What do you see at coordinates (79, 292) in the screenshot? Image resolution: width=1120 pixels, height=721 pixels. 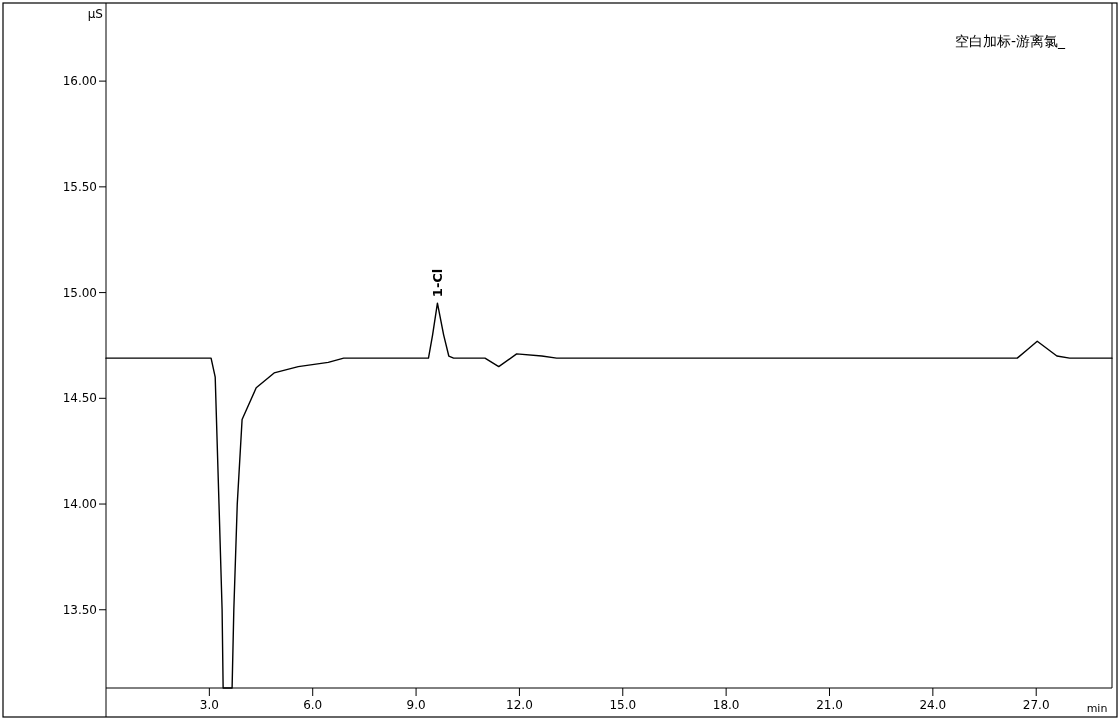 I see `y-tick-label: 15.00` at bounding box center [79, 292].